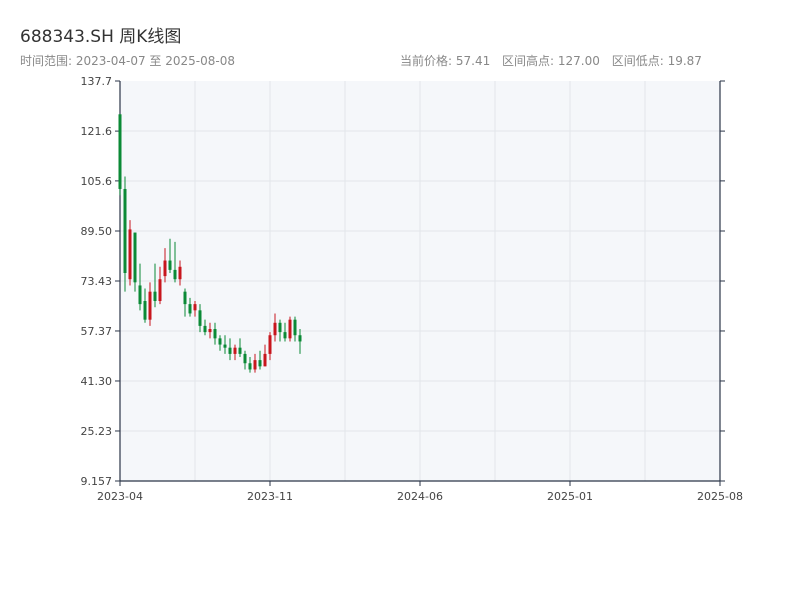 This screenshot has height=600, width=800. What do you see at coordinates (97, 431) in the screenshot?
I see `y-tick-label: 25.23` at bounding box center [97, 431].